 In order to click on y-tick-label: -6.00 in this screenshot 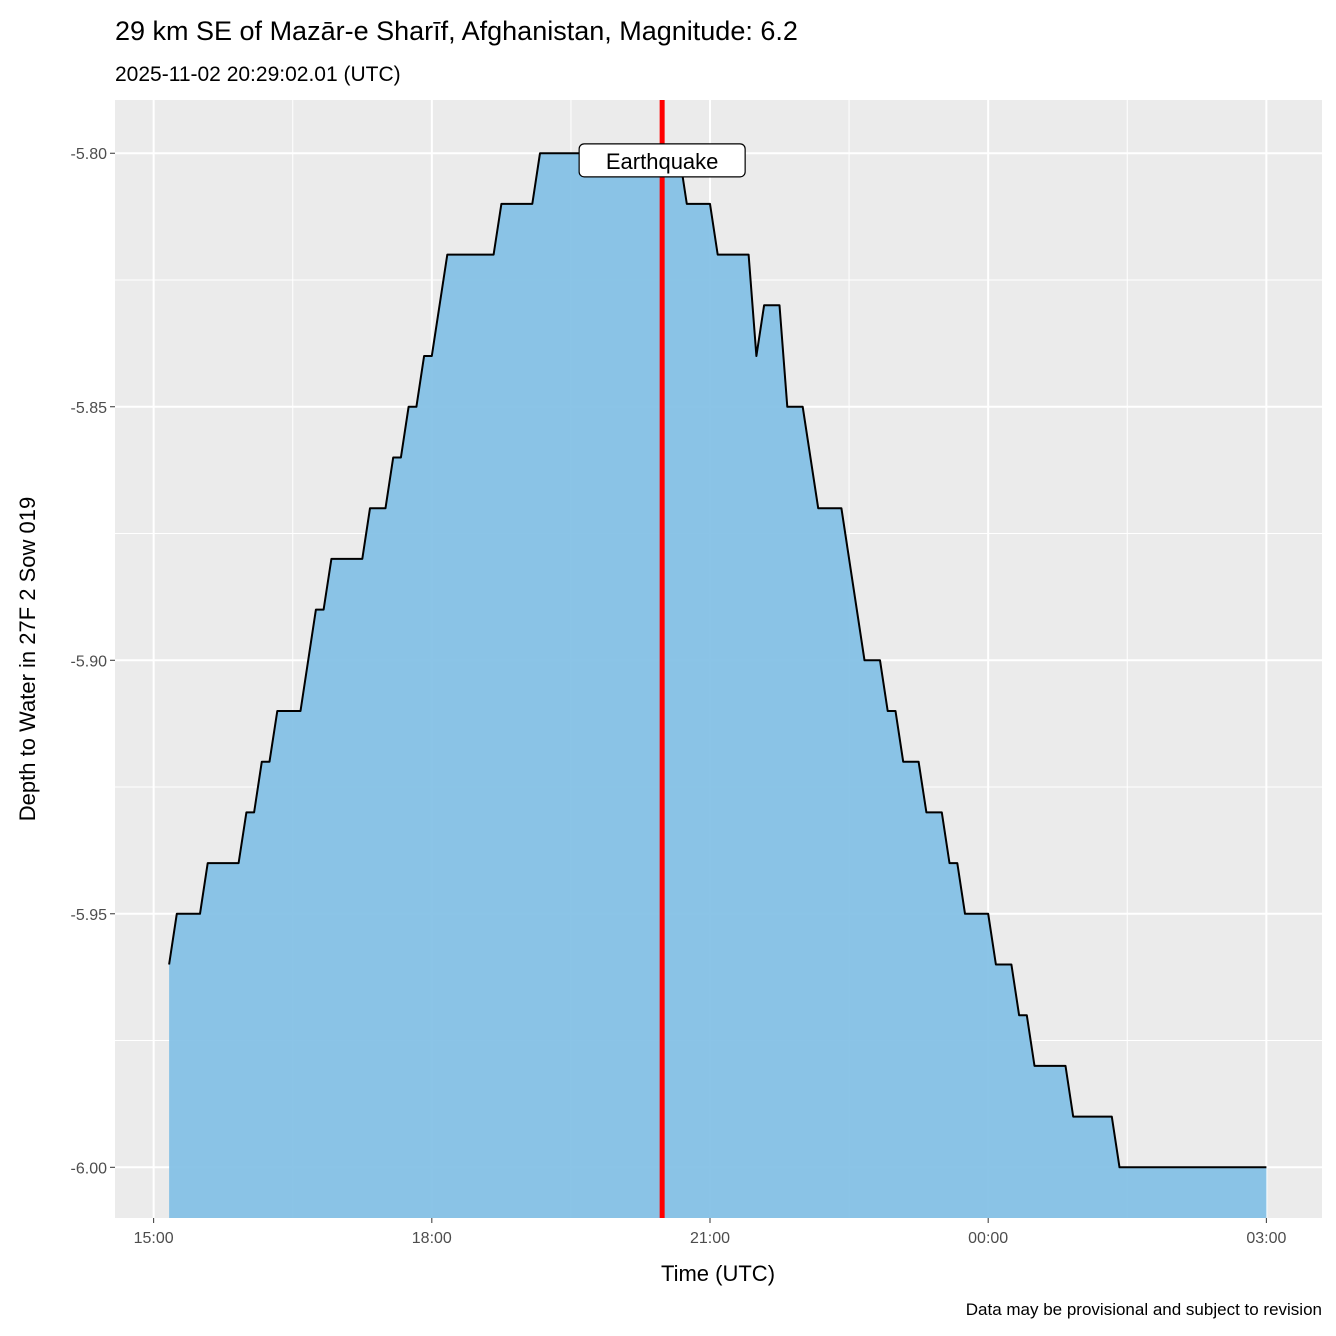, I will do `click(89, 1168)`.